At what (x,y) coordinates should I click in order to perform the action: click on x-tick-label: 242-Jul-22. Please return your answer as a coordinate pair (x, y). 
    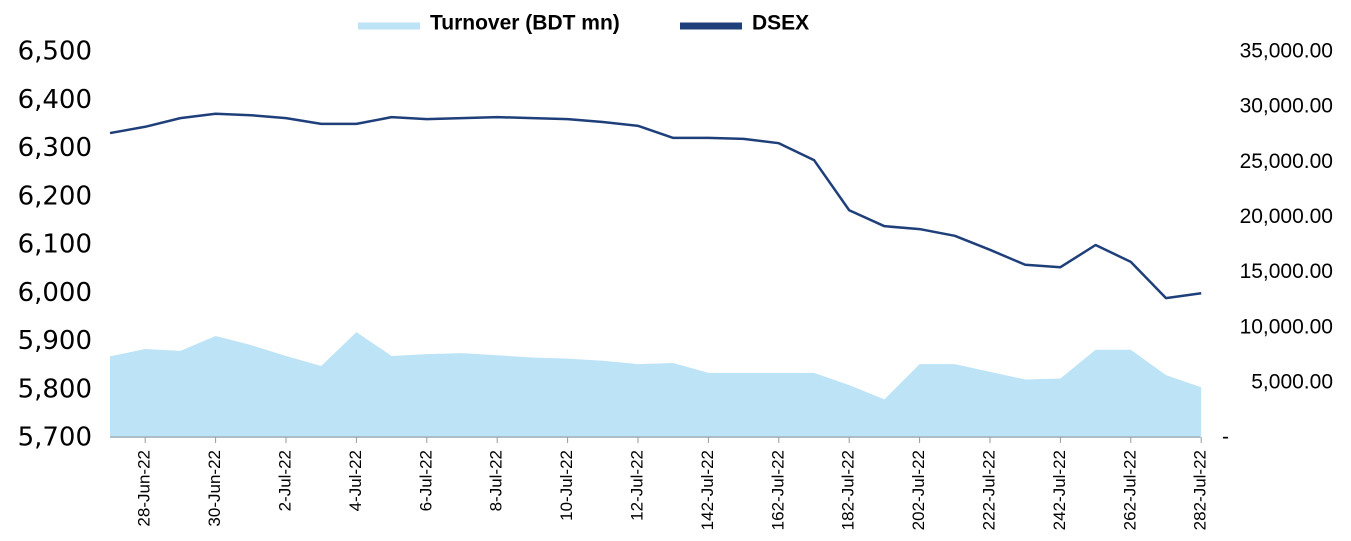
    Looking at the image, I should click on (1059, 490).